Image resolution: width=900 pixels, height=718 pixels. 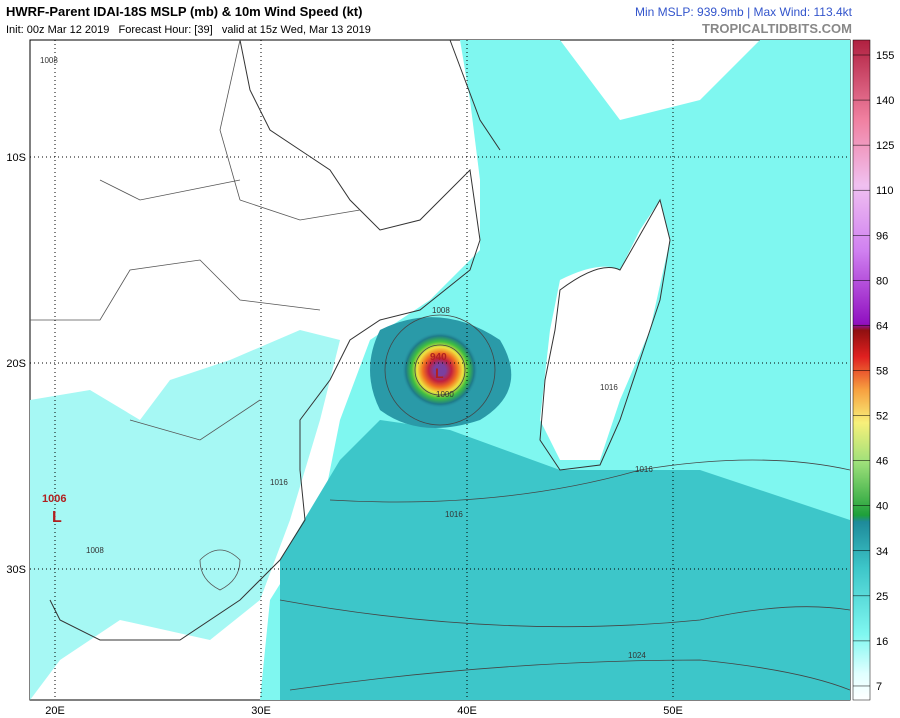 I want to click on colorbar-label: 58, so click(x=882, y=371).